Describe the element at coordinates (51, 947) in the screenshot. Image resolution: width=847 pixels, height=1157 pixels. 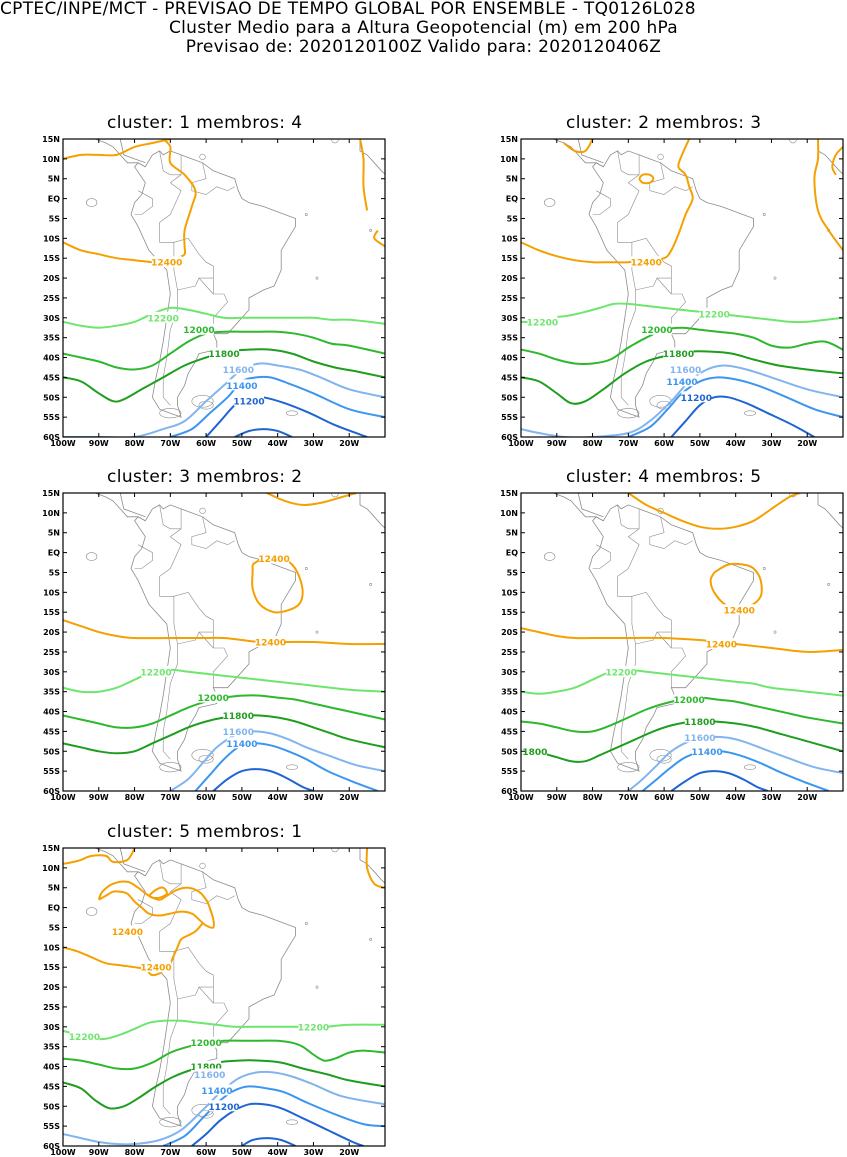
I see `lat-tick-label: 10S` at that location.